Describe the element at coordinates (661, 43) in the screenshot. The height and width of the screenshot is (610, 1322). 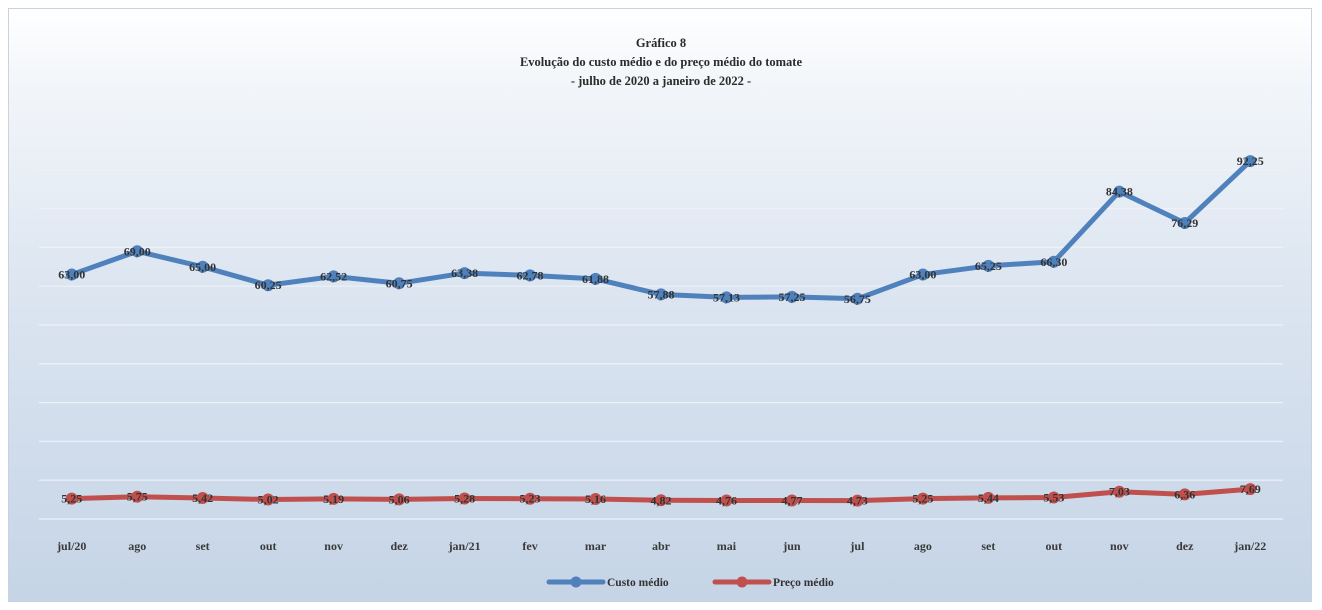
I see `chart-title-line-1: Gráfico 8` at that location.